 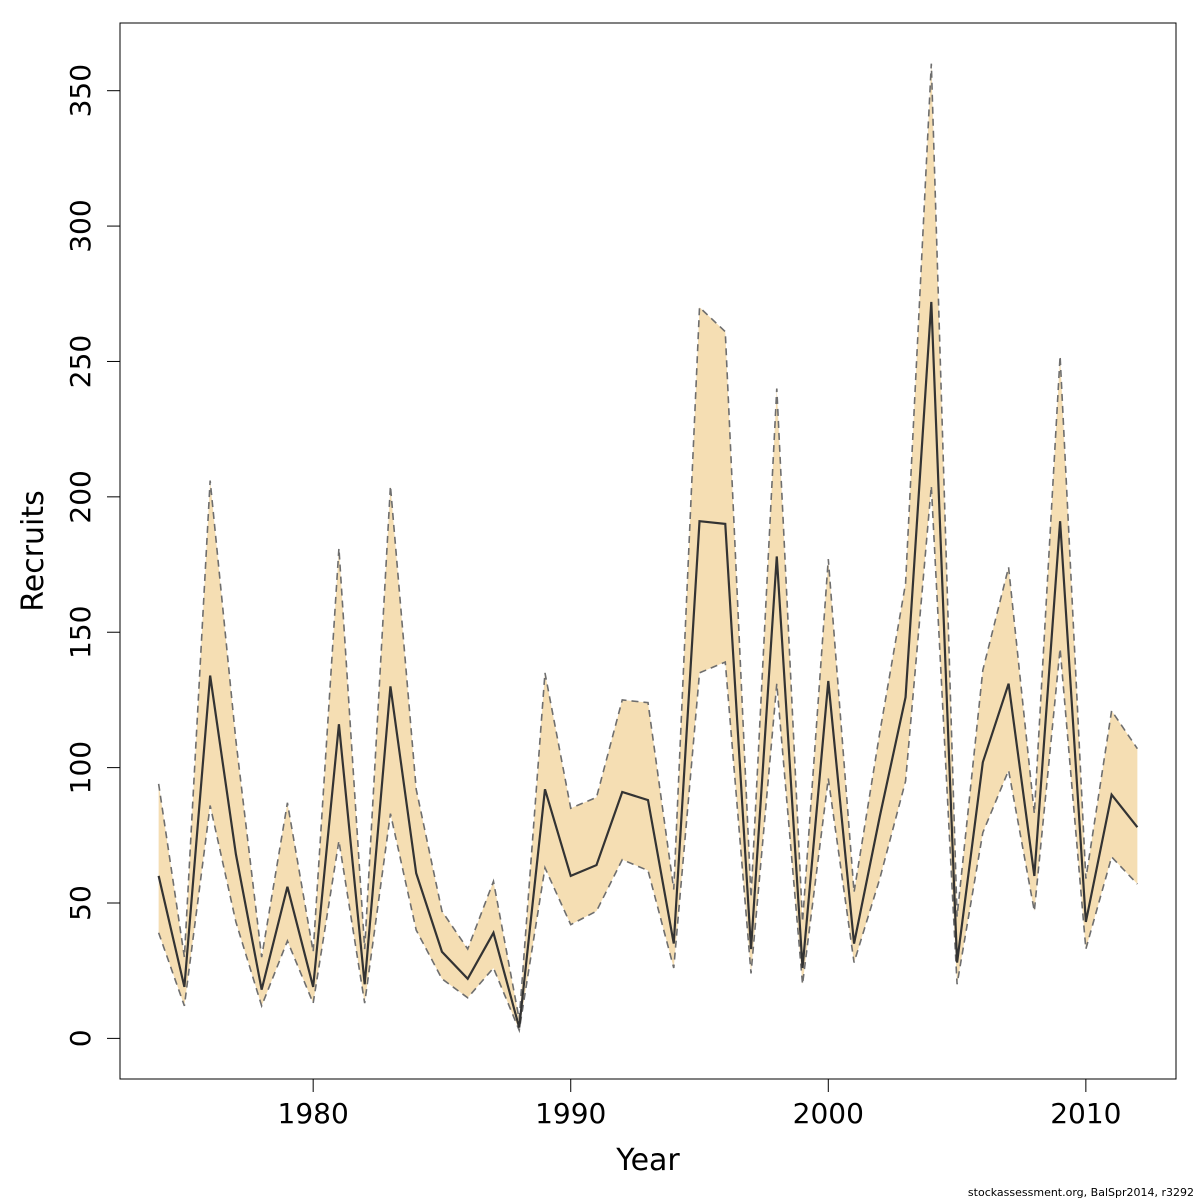 What do you see at coordinates (80, 496) in the screenshot?
I see `y-tick-label: 200` at bounding box center [80, 496].